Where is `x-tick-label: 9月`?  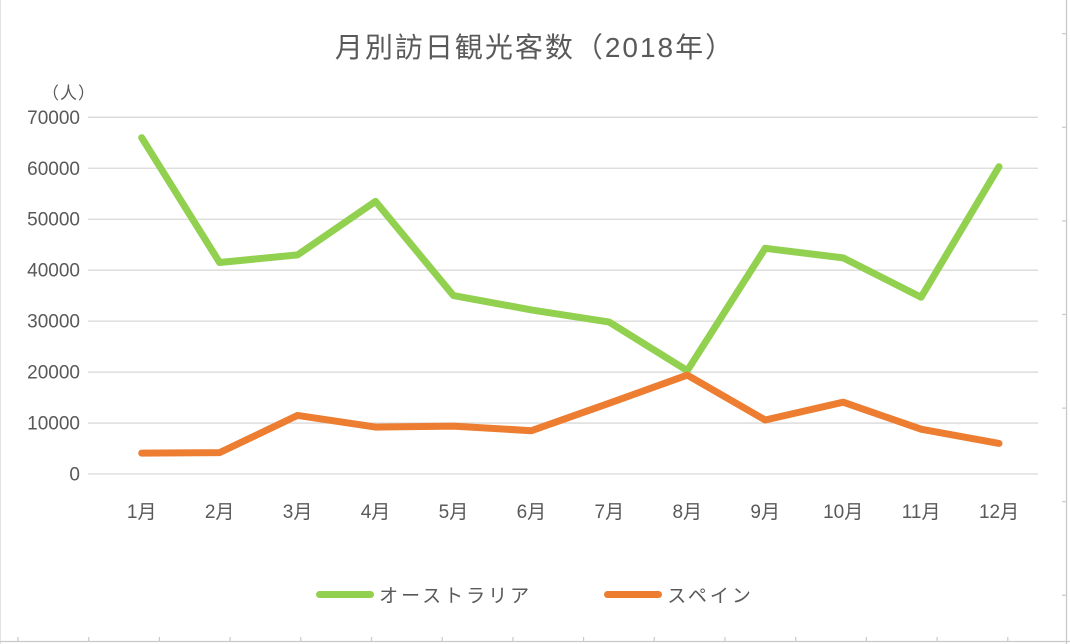
x-tick-label: 9月 is located at coordinates (765, 512).